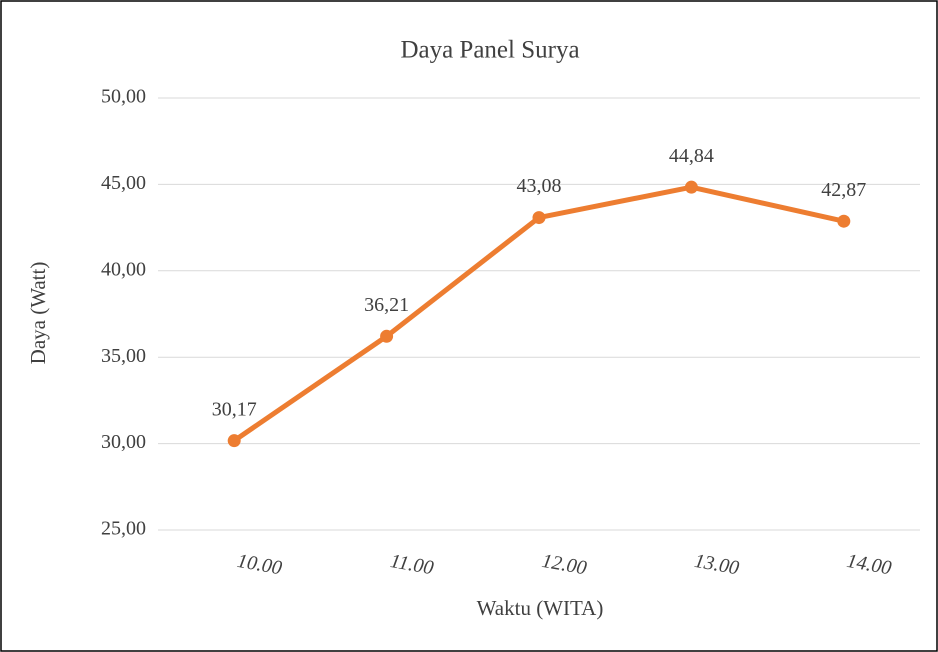 Image resolution: width=938 pixels, height=652 pixels. I want to click on data-label: 43,08, so click(539, 186).